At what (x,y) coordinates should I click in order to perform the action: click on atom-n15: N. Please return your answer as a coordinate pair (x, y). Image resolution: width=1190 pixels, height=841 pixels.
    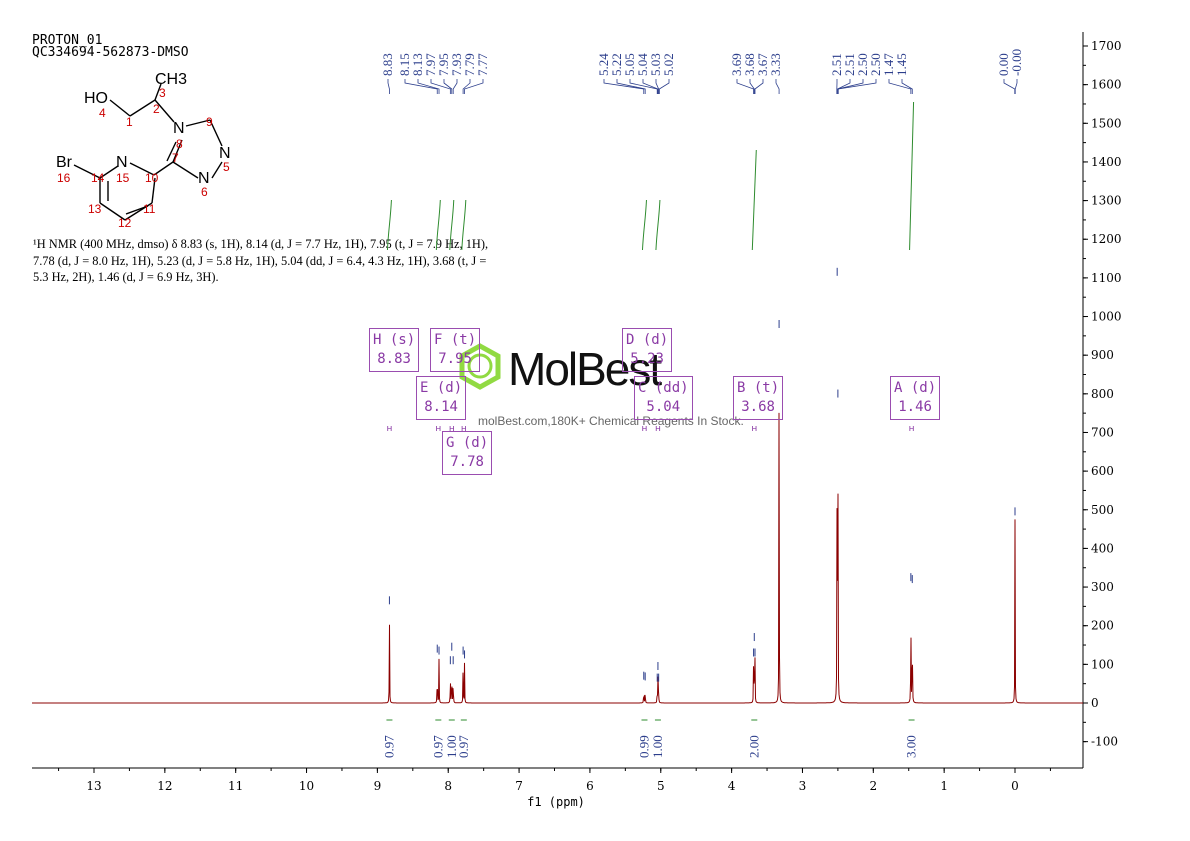
    Looking at the image, I should click on (122, 162).